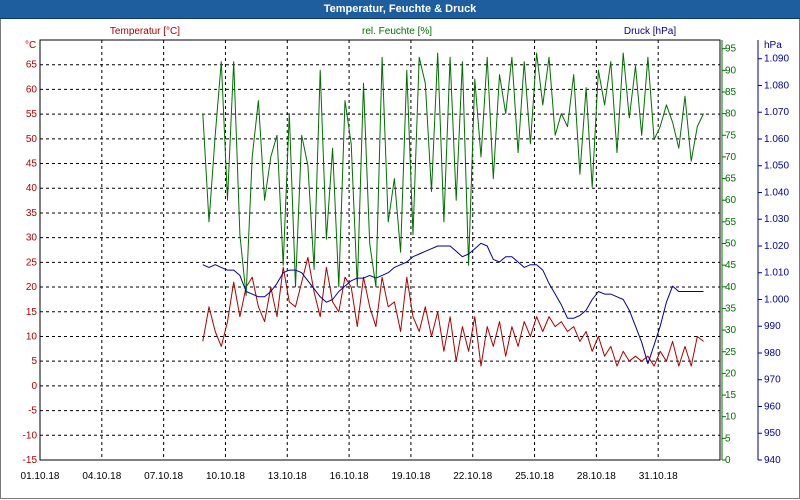  What do you see at coordinates (773, 45) in the screenshot?
I see `press-axis-unit: hPa` at bounding box center [773, 45].